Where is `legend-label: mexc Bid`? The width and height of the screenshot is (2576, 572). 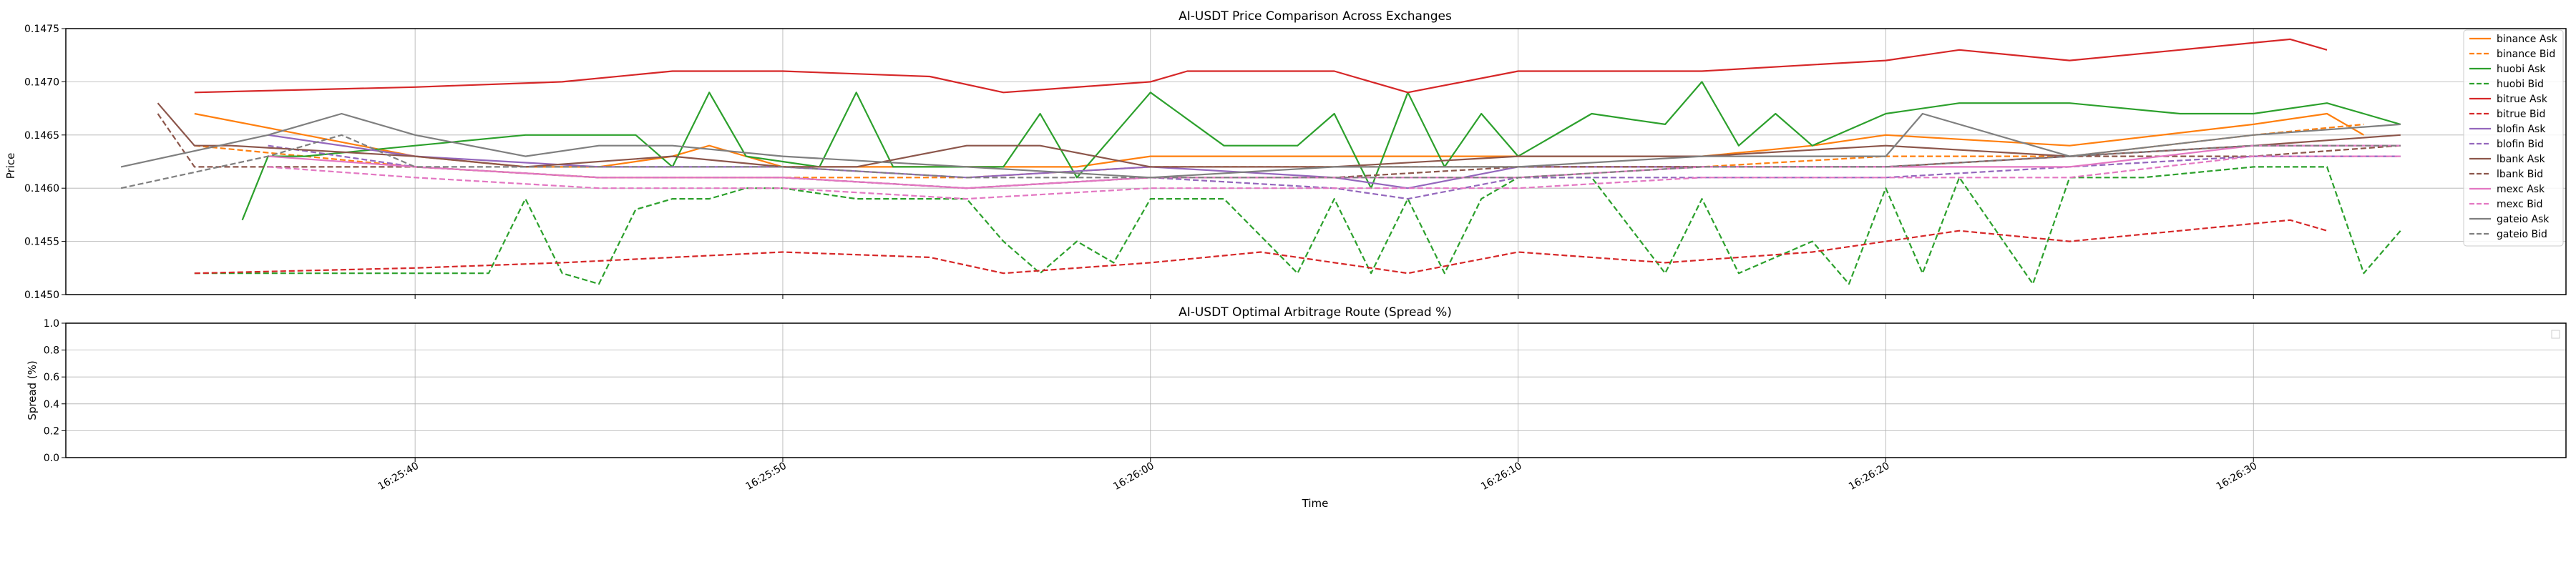 legend-label: mexc Bid is located at coordinates (2520, 204).